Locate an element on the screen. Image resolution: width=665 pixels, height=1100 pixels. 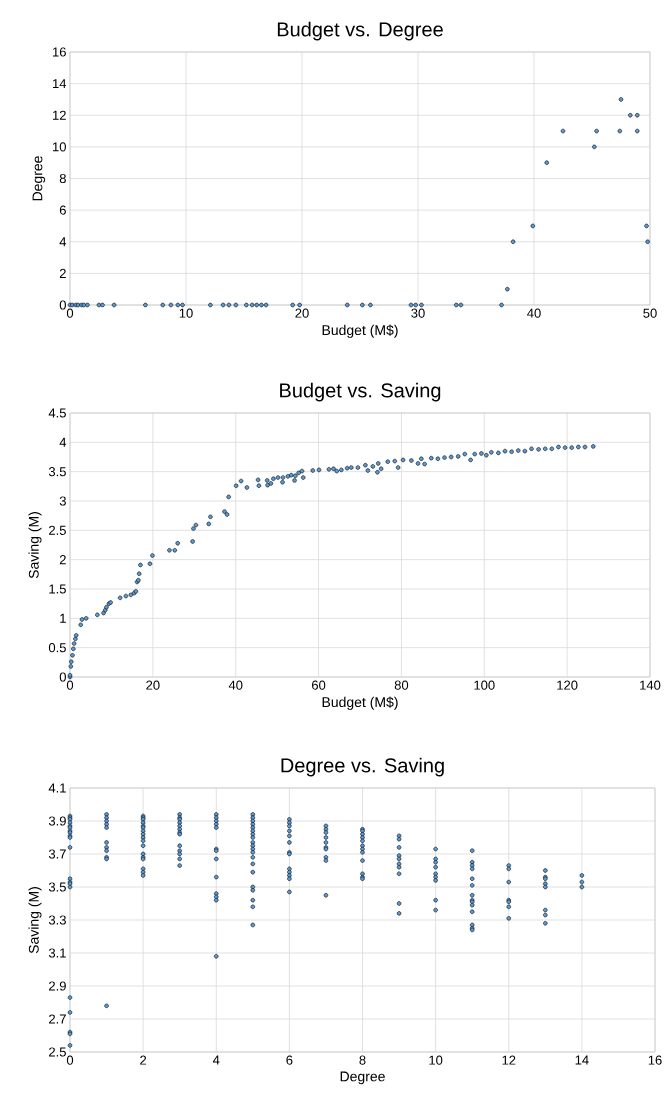
y-tick-label: 16 is located at coordinates (59, 52).